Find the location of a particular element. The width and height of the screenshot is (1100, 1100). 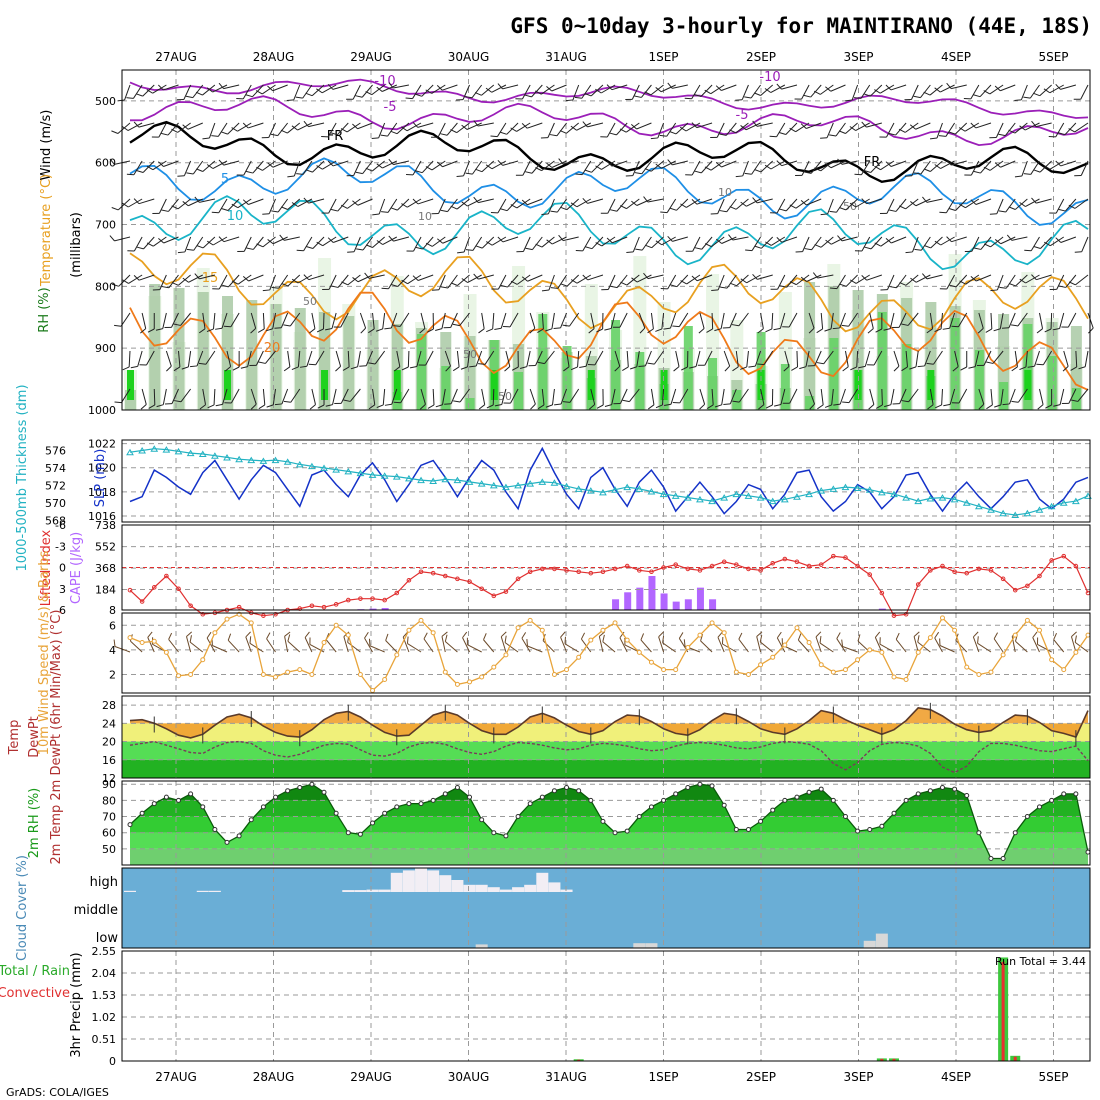

cloud-high-bar is located at coordinates (202, 891).